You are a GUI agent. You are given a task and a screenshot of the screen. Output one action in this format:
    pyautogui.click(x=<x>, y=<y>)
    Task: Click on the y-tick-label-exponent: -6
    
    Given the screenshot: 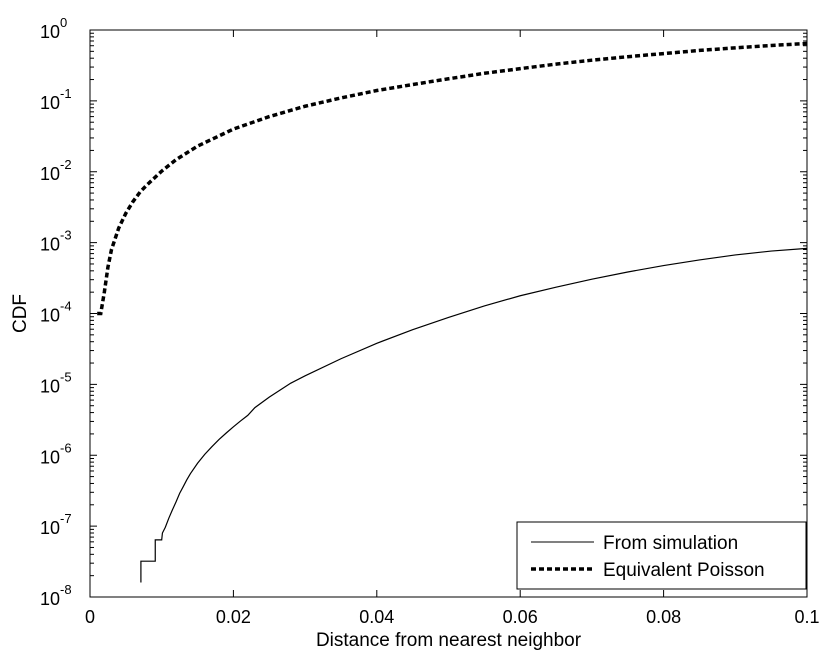 What is the action you would take?
    pyautogui.click(x=66, y=447)
    